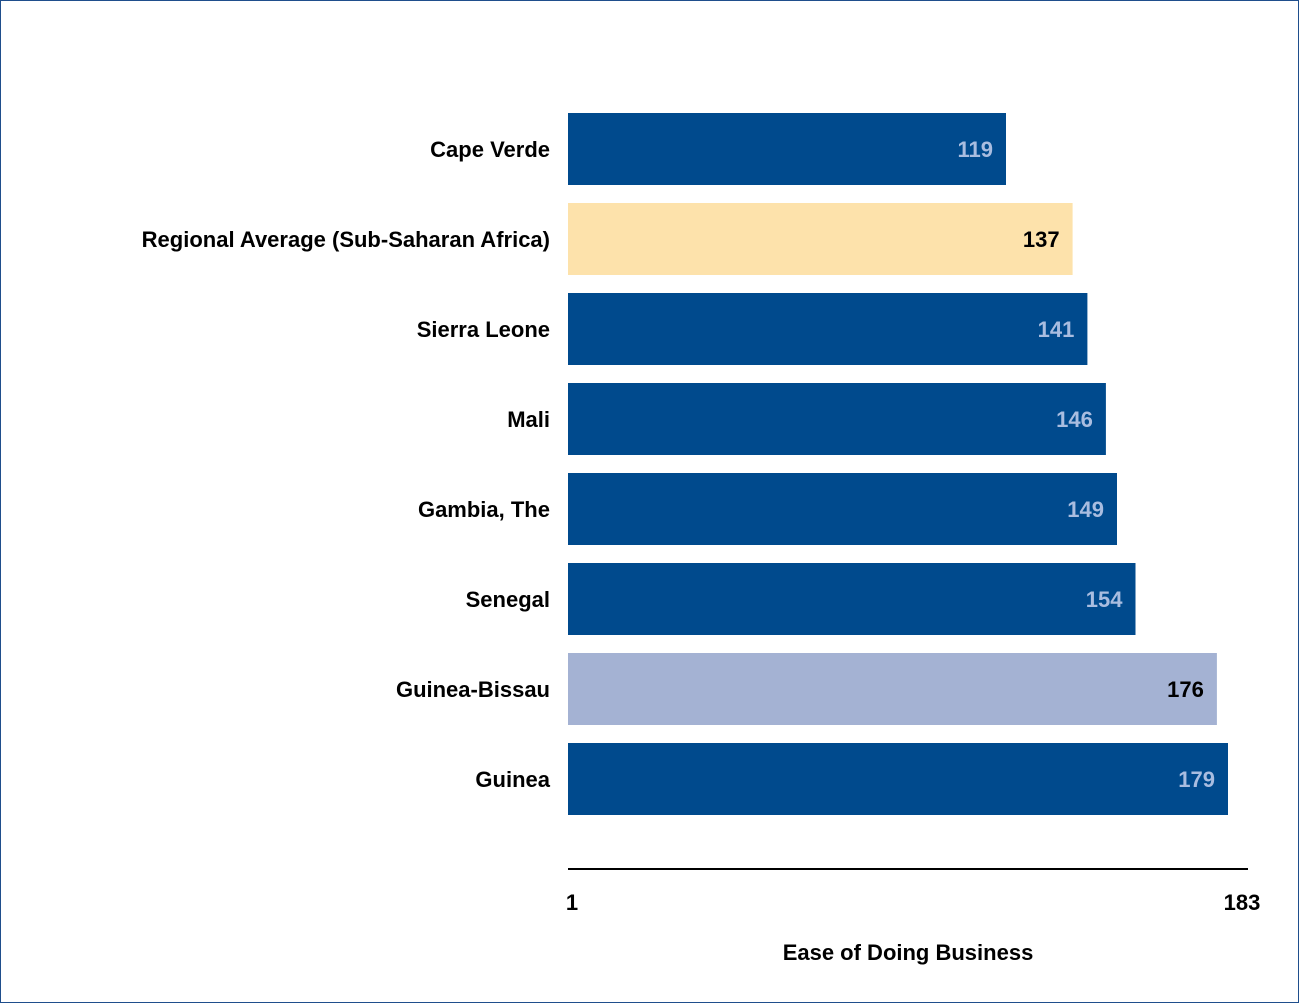  Describe the element at coordinates (892, 689) in the screenshot. I see `bar-guinea-bissau` at that location.